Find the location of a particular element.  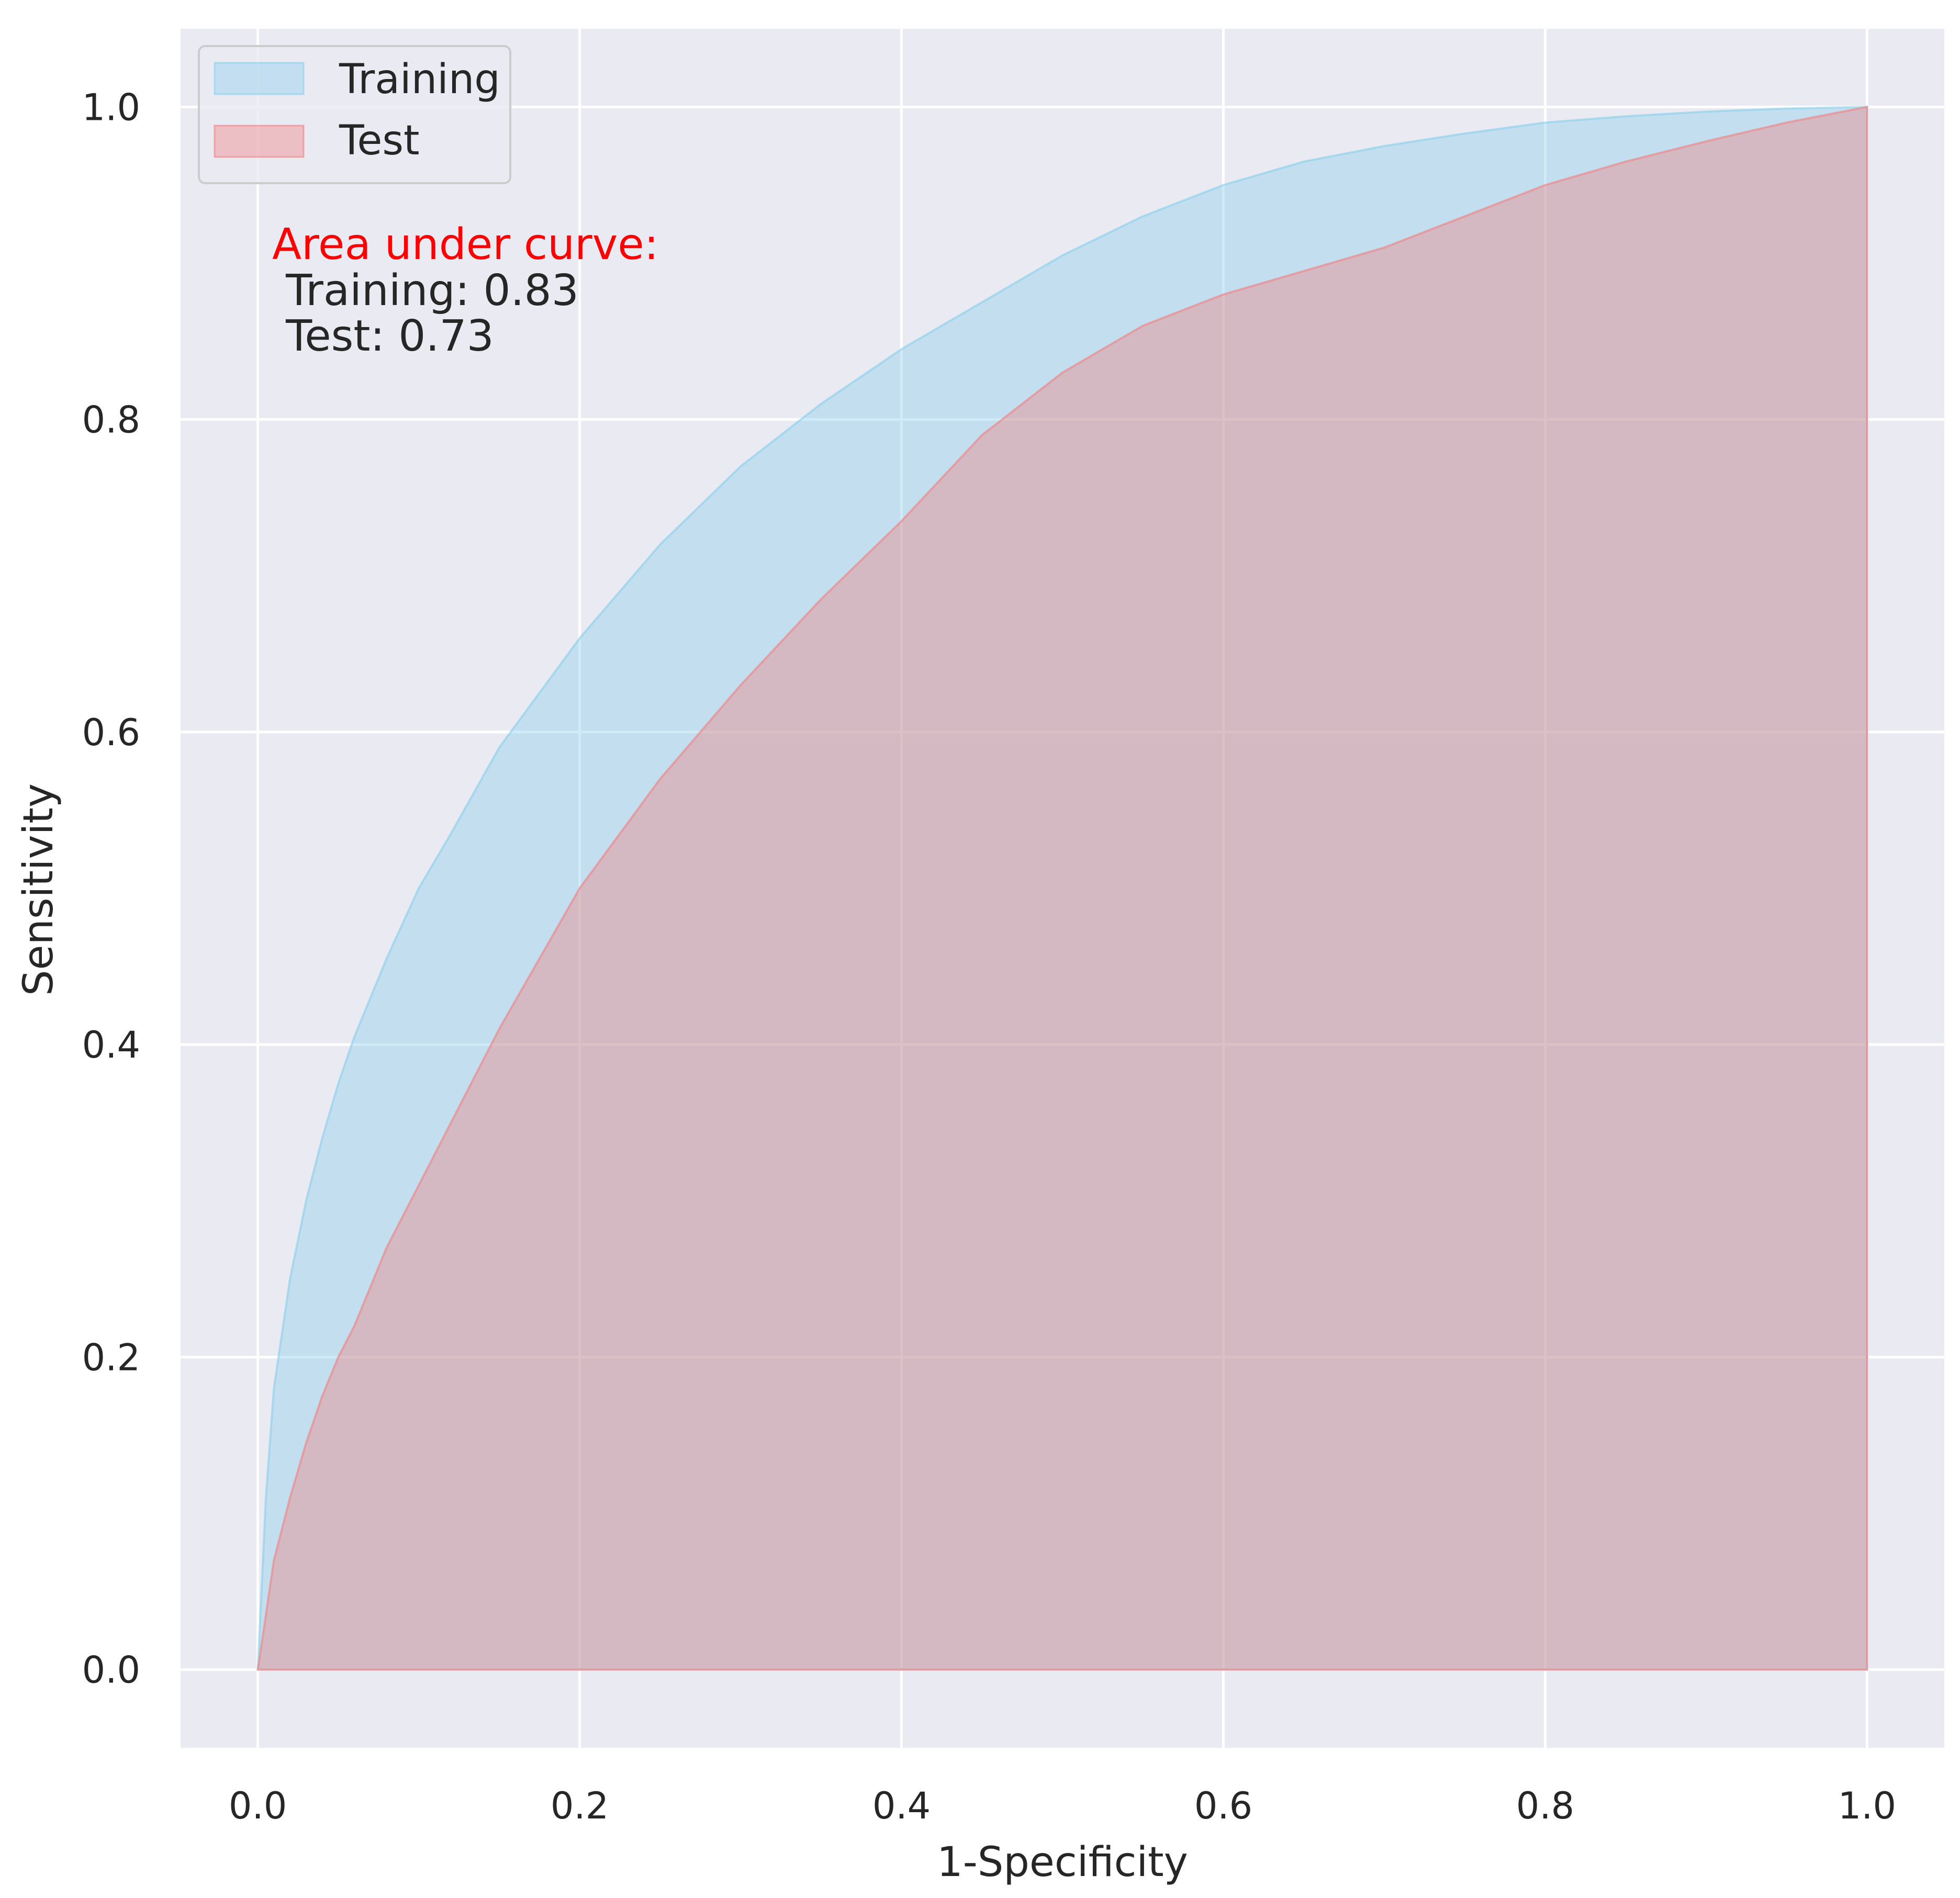

auc-title: Area under curve: is located at coordinates (465, 245).